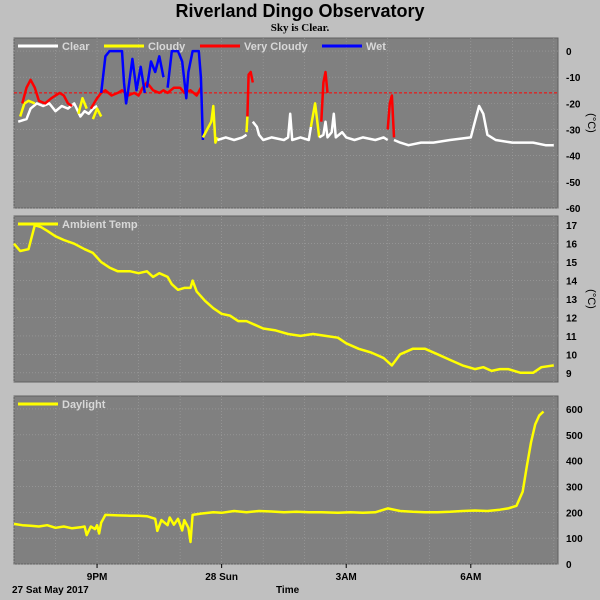 Image resolution: width=600 pixels, height=600 pixels. What do you see at coordinates (50, 590) in the screenshot?
I see `date-label: 27 Sat May 2017` at bounding box center [50, 590].